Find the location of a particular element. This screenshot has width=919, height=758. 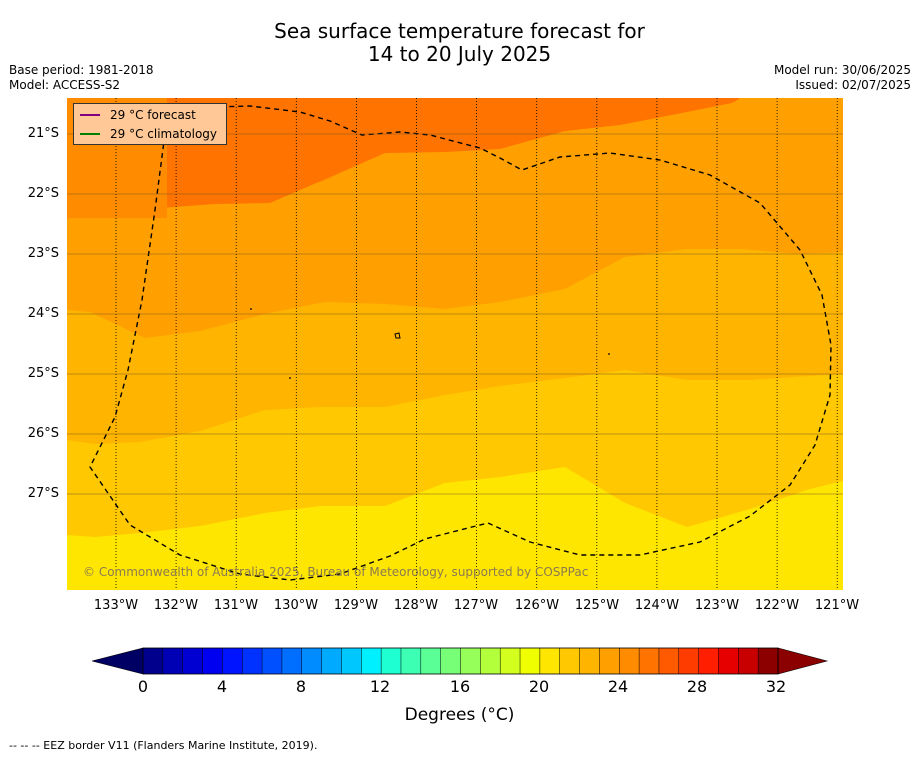

legend-climatology: 29 °C climatology is located at coordinates (148, 134).